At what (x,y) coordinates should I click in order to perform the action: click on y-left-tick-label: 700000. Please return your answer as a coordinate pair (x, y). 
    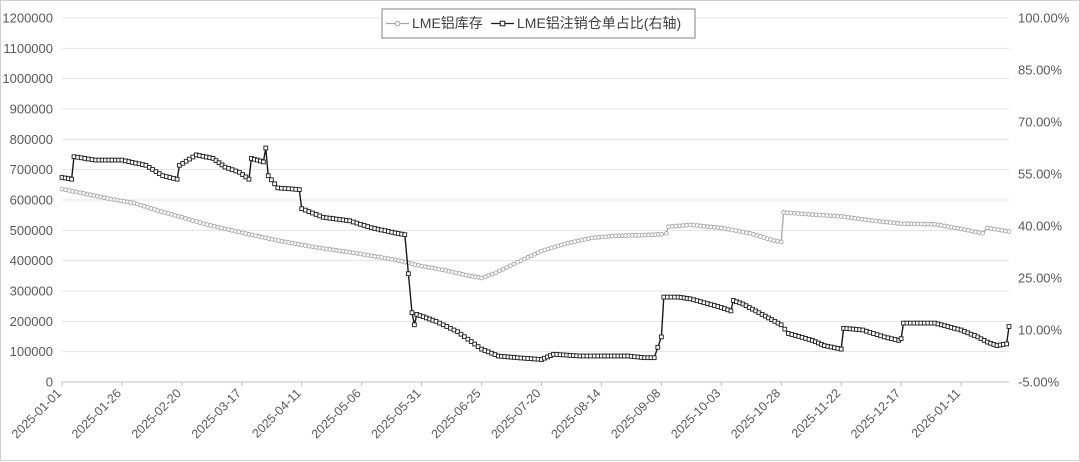
    Looking at the image, I should click on (31, 169).